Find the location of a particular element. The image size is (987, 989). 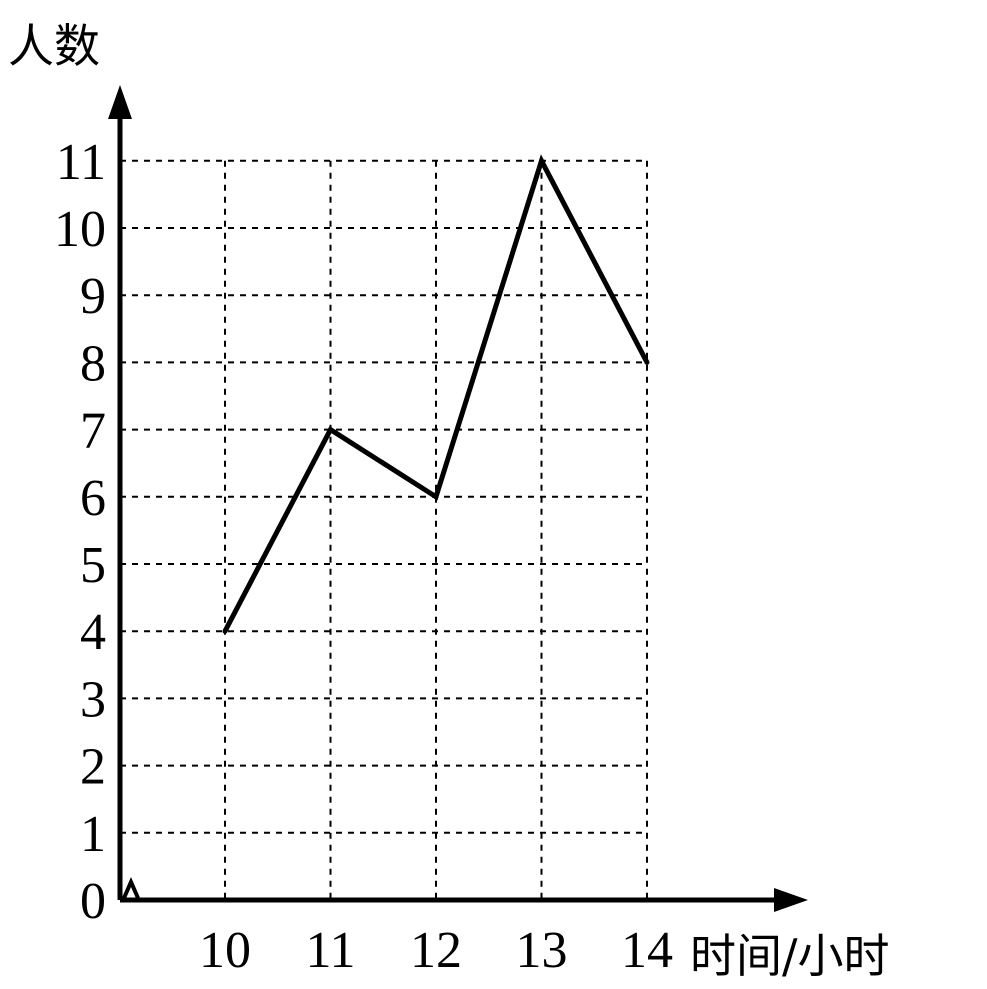

x-tick-label: 12 is located at coordinates (436, 950).